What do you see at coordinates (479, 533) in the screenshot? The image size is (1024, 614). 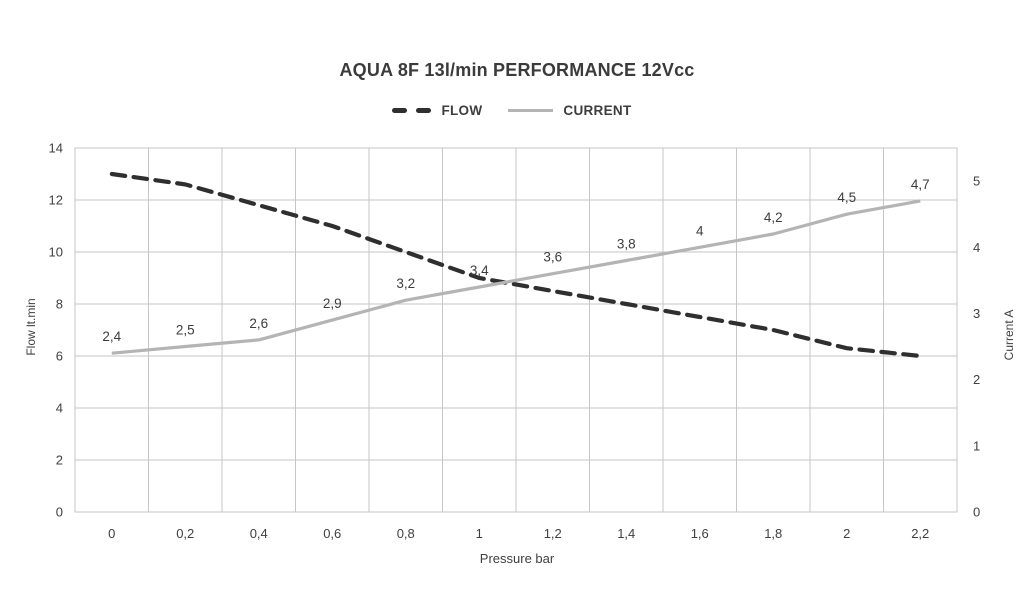 I see `x-tick-label: 1` at bounding box center [479, 533].